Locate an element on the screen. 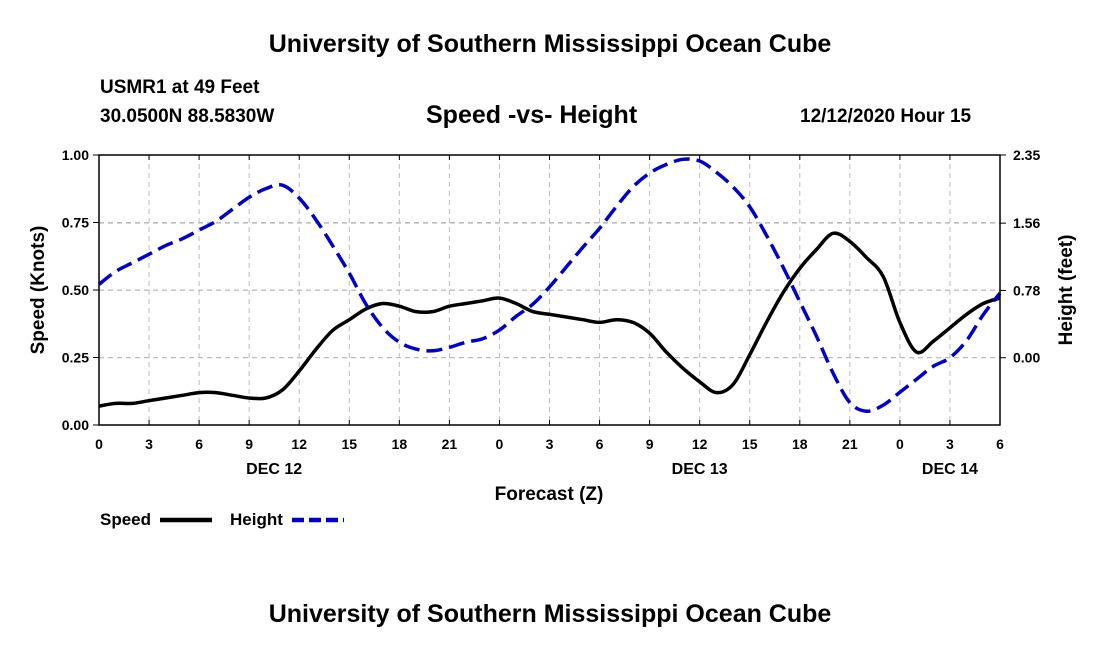  legend: Speed Height is located at coordinates (222, 519).